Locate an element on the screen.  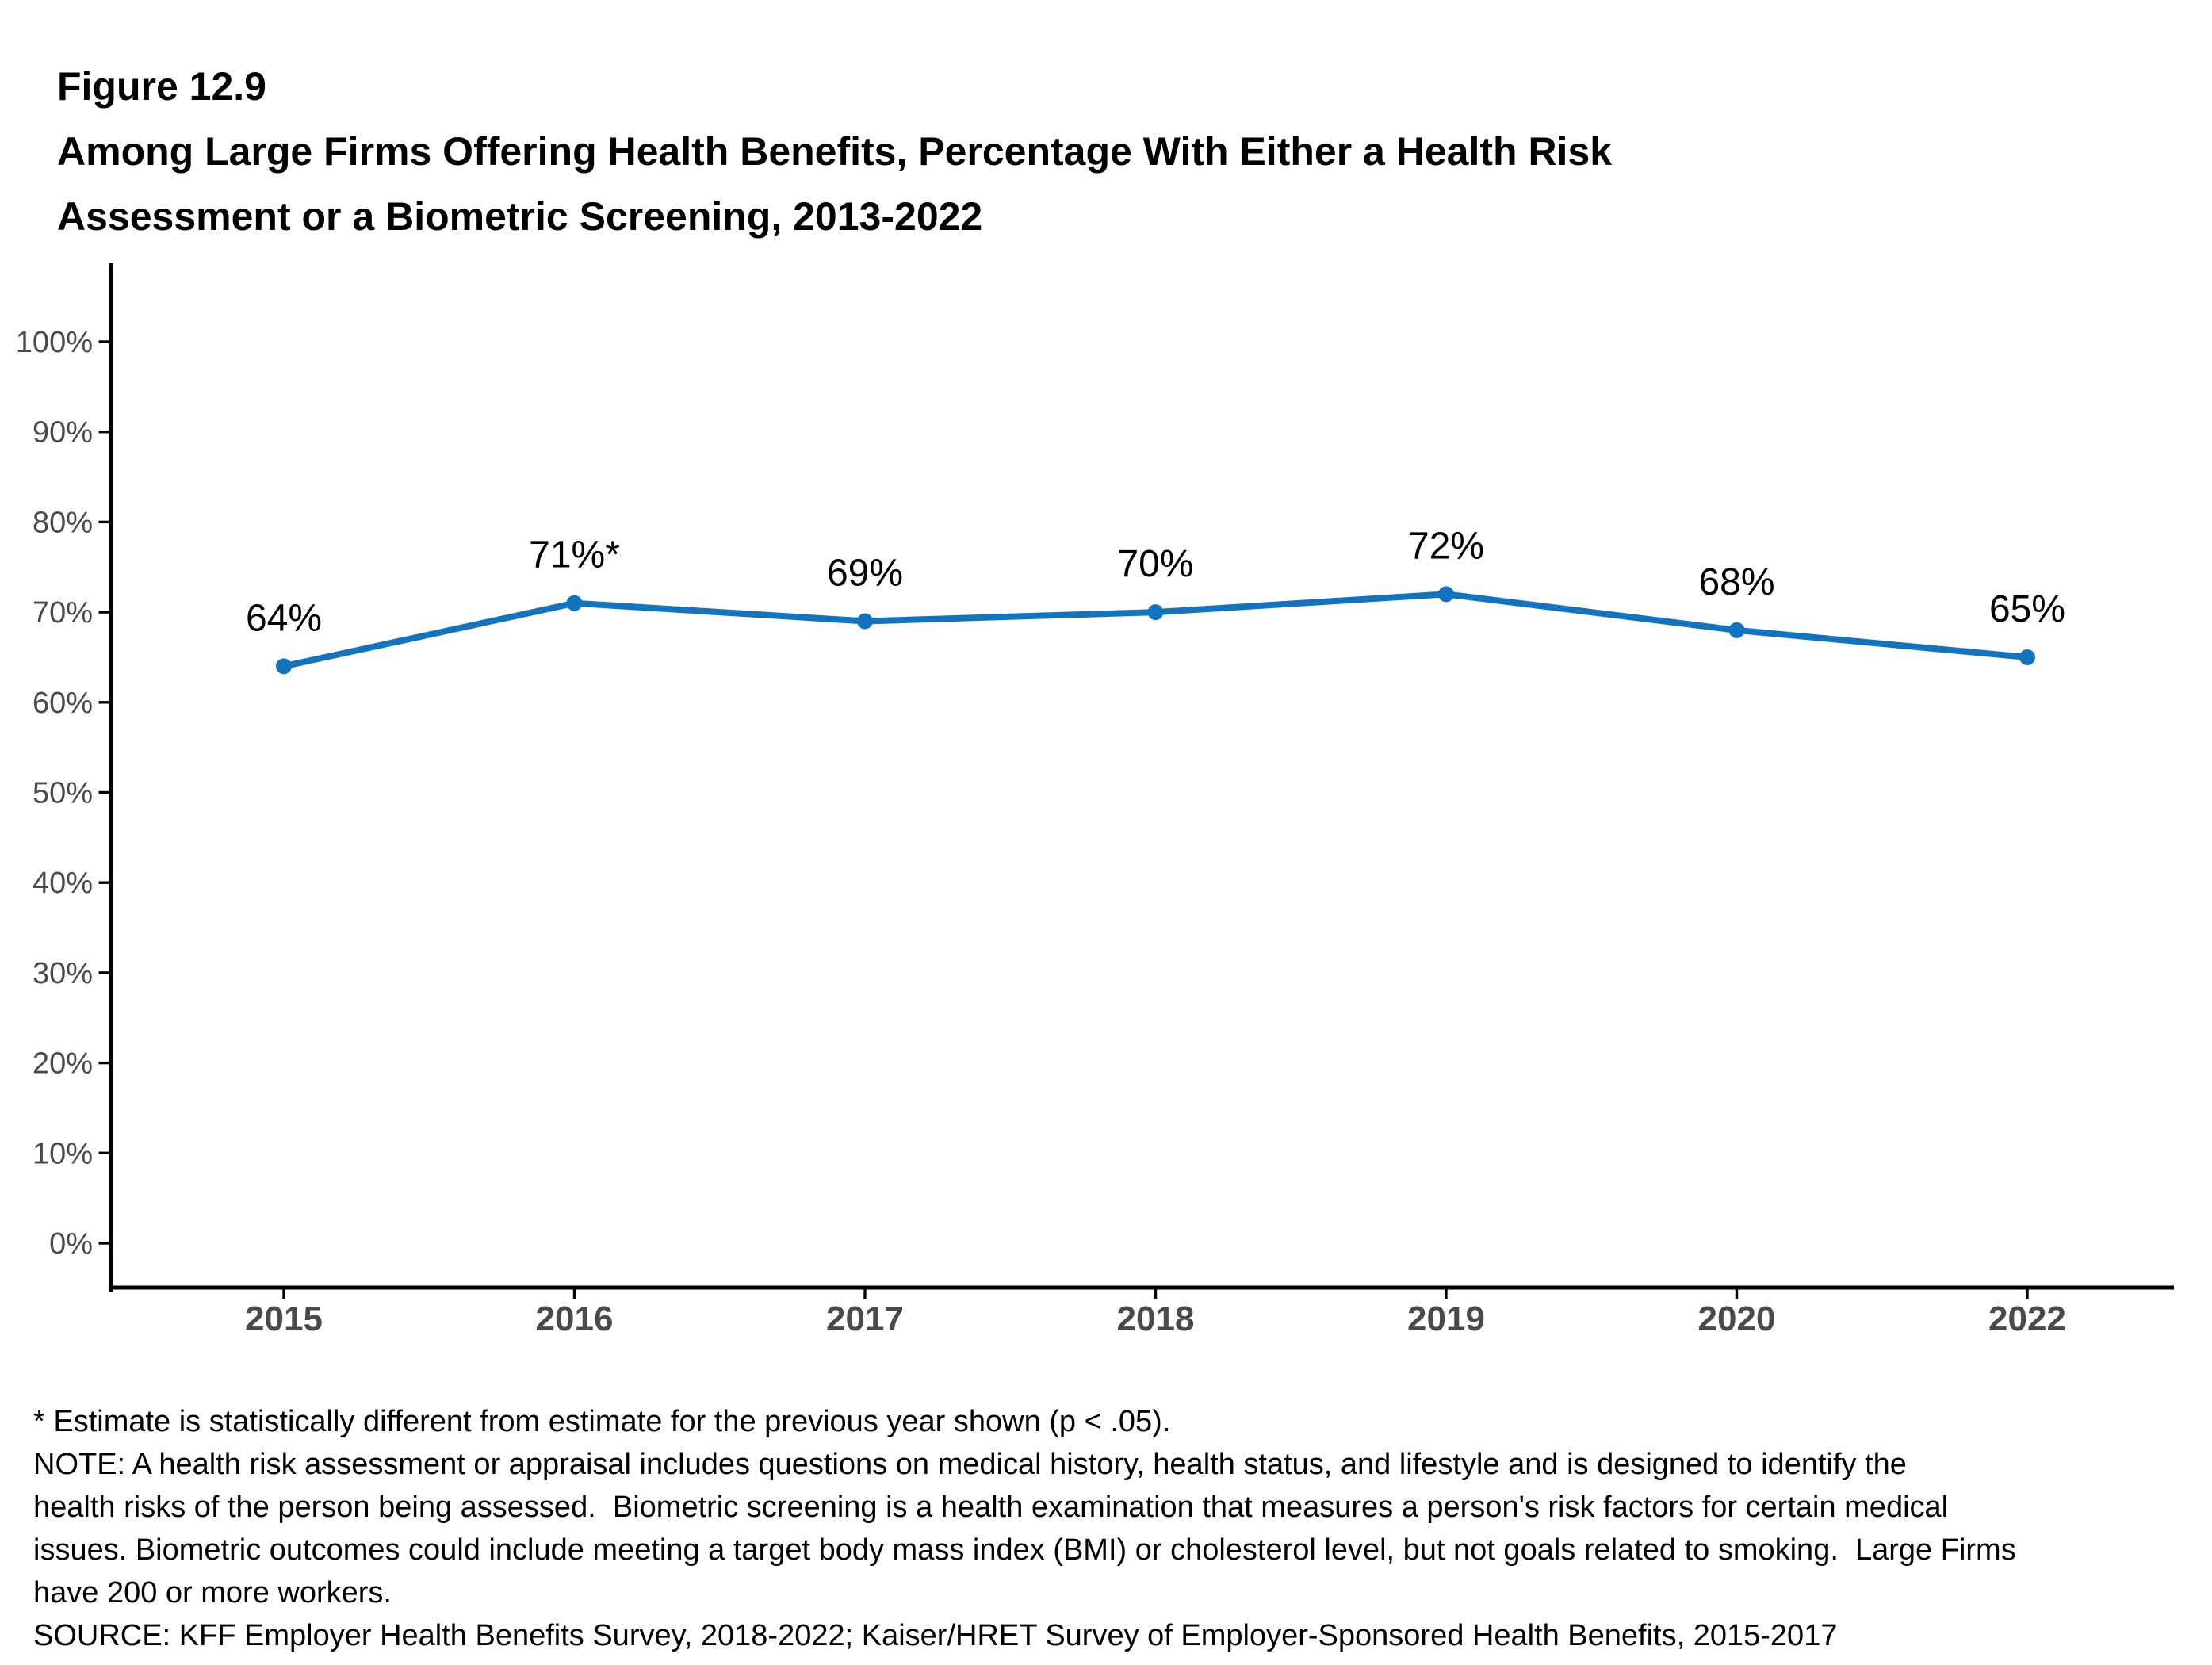
data-point-label: 72% is located at coordinates (1446, 546).